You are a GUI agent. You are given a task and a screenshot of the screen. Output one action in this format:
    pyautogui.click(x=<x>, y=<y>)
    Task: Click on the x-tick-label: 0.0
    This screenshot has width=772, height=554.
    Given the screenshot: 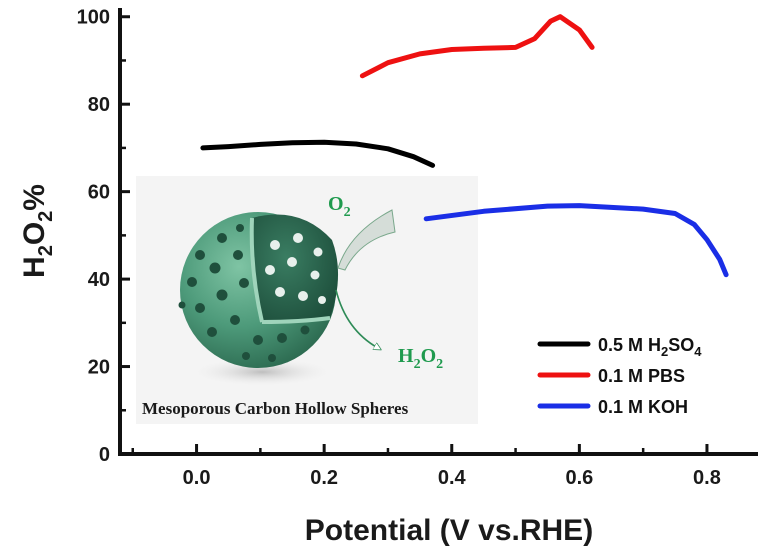 What is the action you would take?
    pyautogui.click(x=197, y=478)
    